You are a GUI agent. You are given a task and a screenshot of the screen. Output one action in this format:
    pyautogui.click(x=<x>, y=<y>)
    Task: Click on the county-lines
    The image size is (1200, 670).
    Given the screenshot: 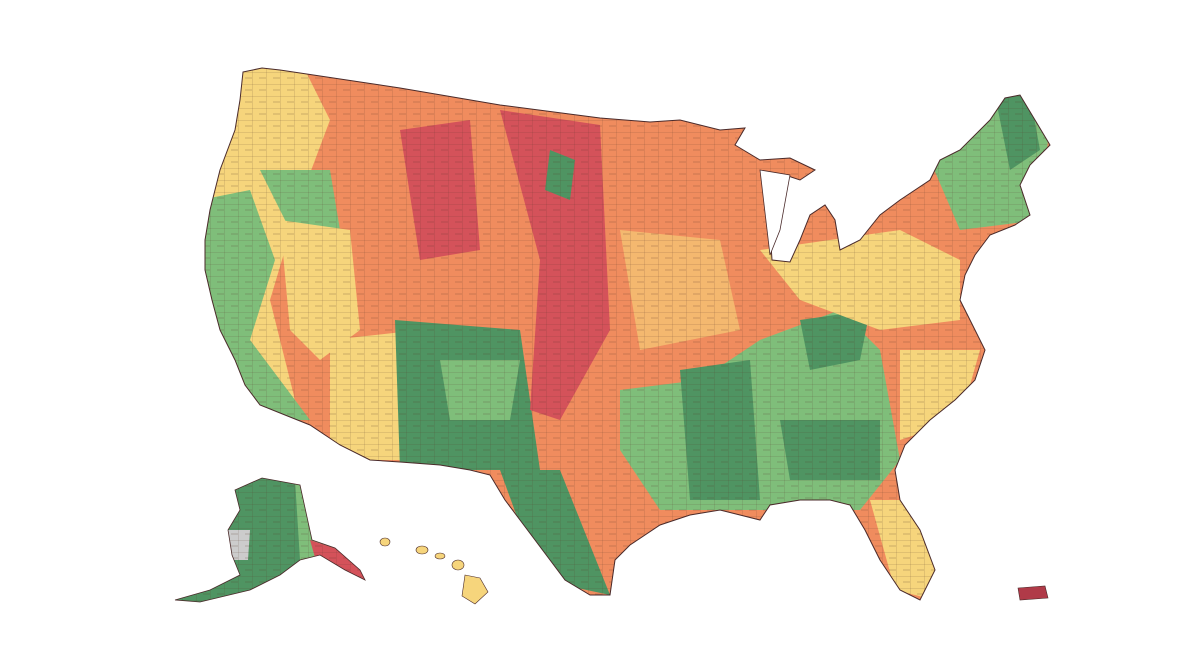 What is the action you would take?
    pyautogui.click(x=270, y=540)
    